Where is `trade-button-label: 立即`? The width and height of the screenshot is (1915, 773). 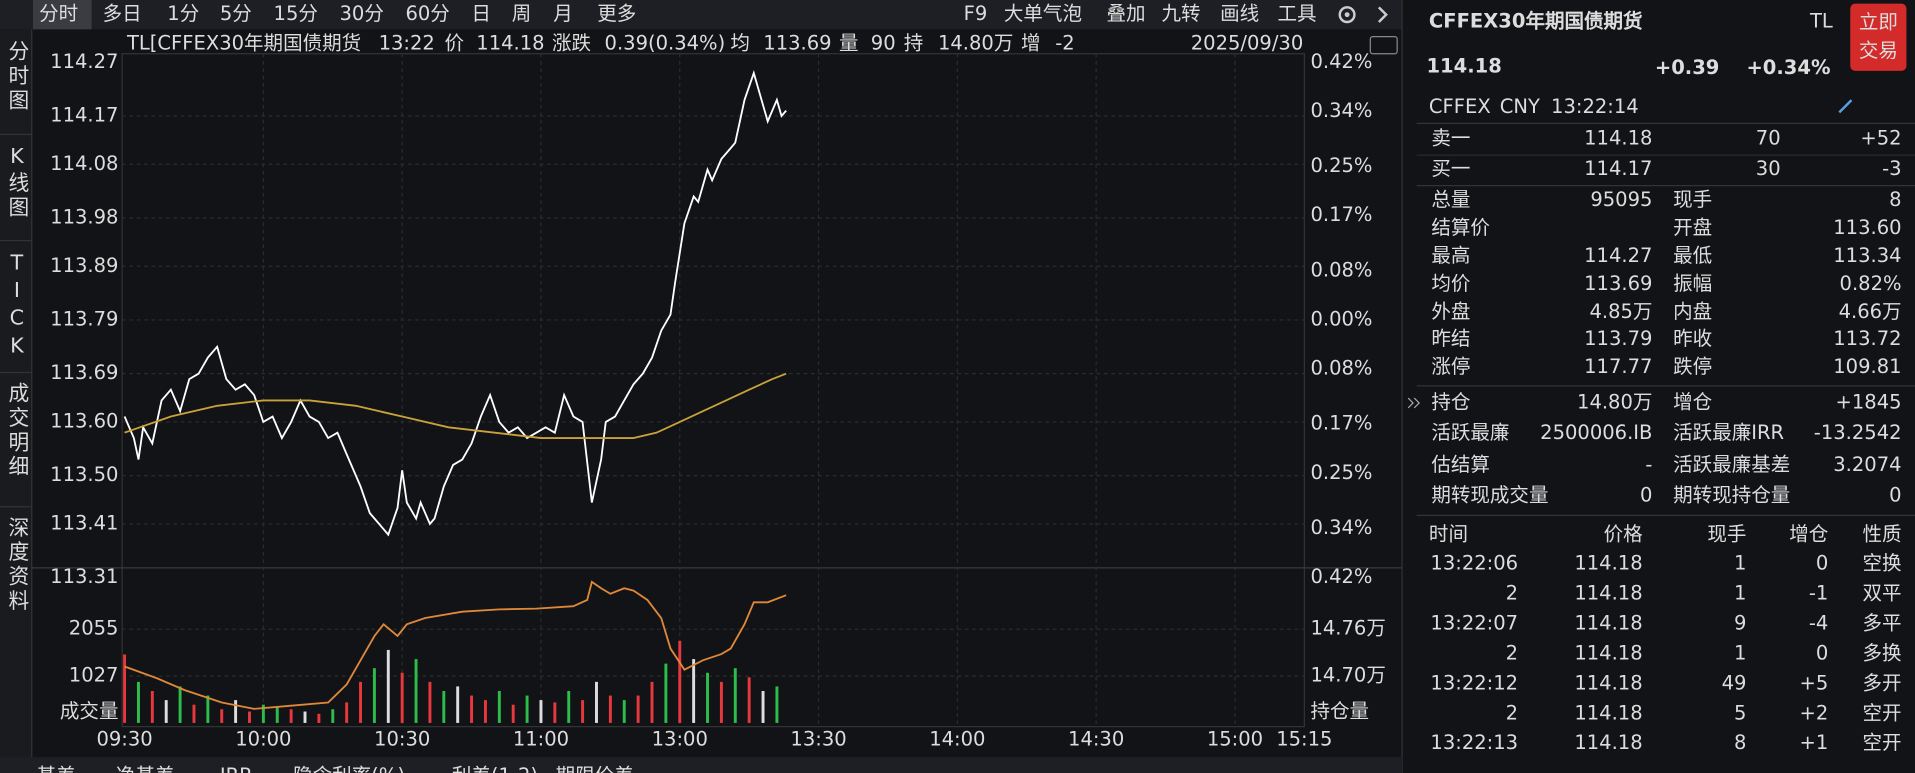 trade-button-label: 立即 is located at coordinates (1878, 22).